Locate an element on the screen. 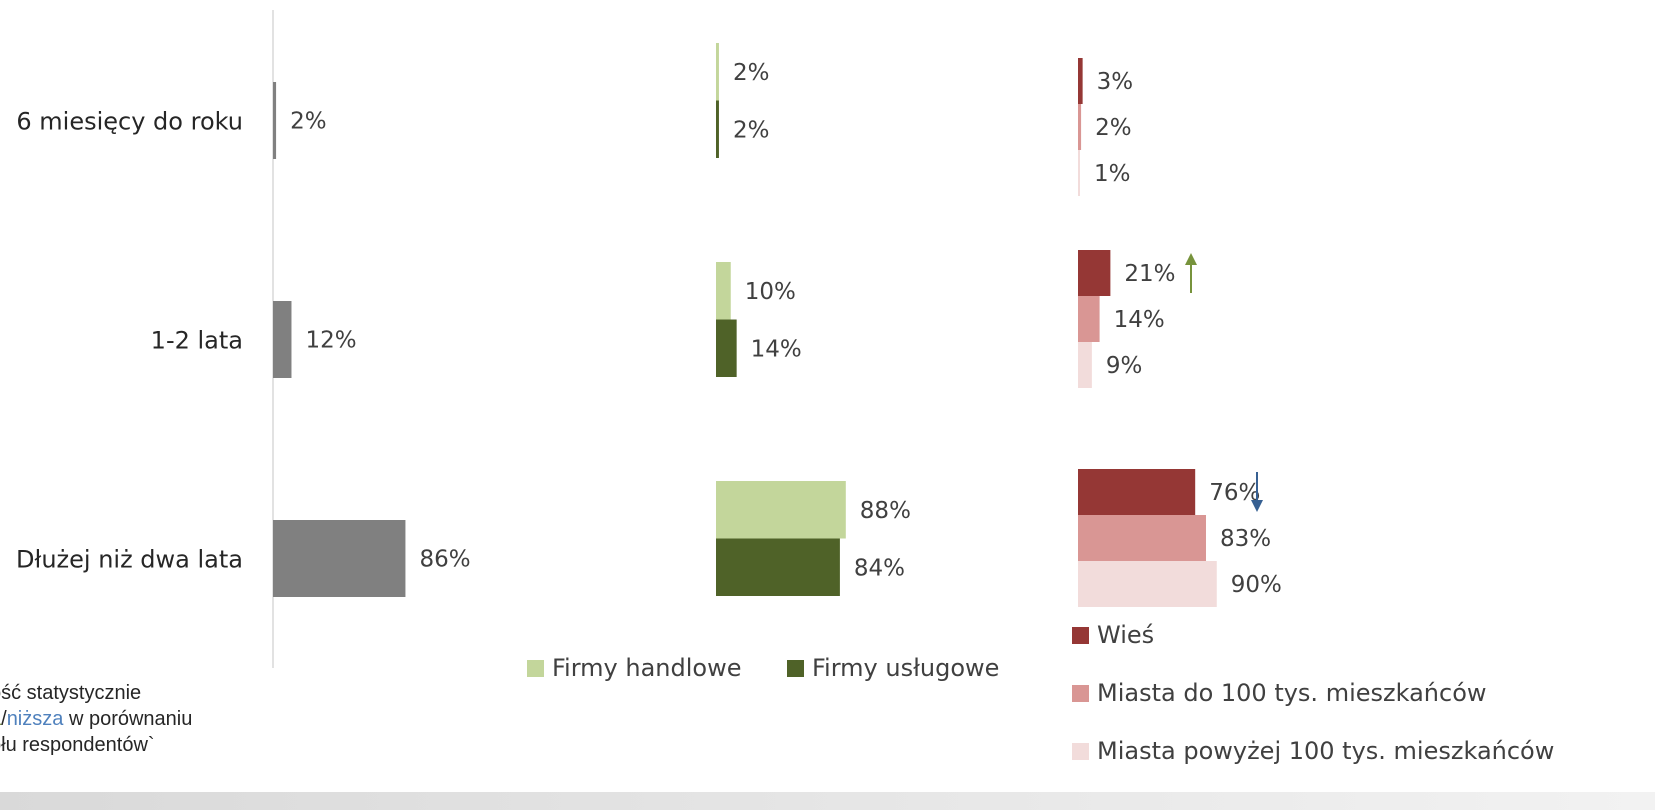  bar-3-wies-dluzej-niz-dwa-lata is located at coordinates (1137, 492).